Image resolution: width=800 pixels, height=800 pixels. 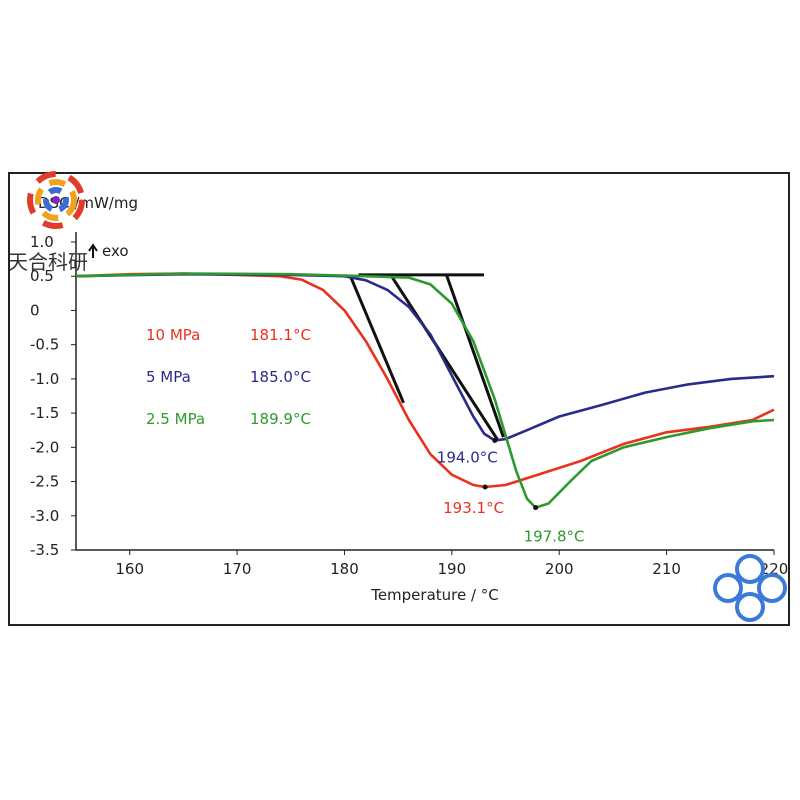 I want to click on chain-logo-icon, so click(x=750, y=588).